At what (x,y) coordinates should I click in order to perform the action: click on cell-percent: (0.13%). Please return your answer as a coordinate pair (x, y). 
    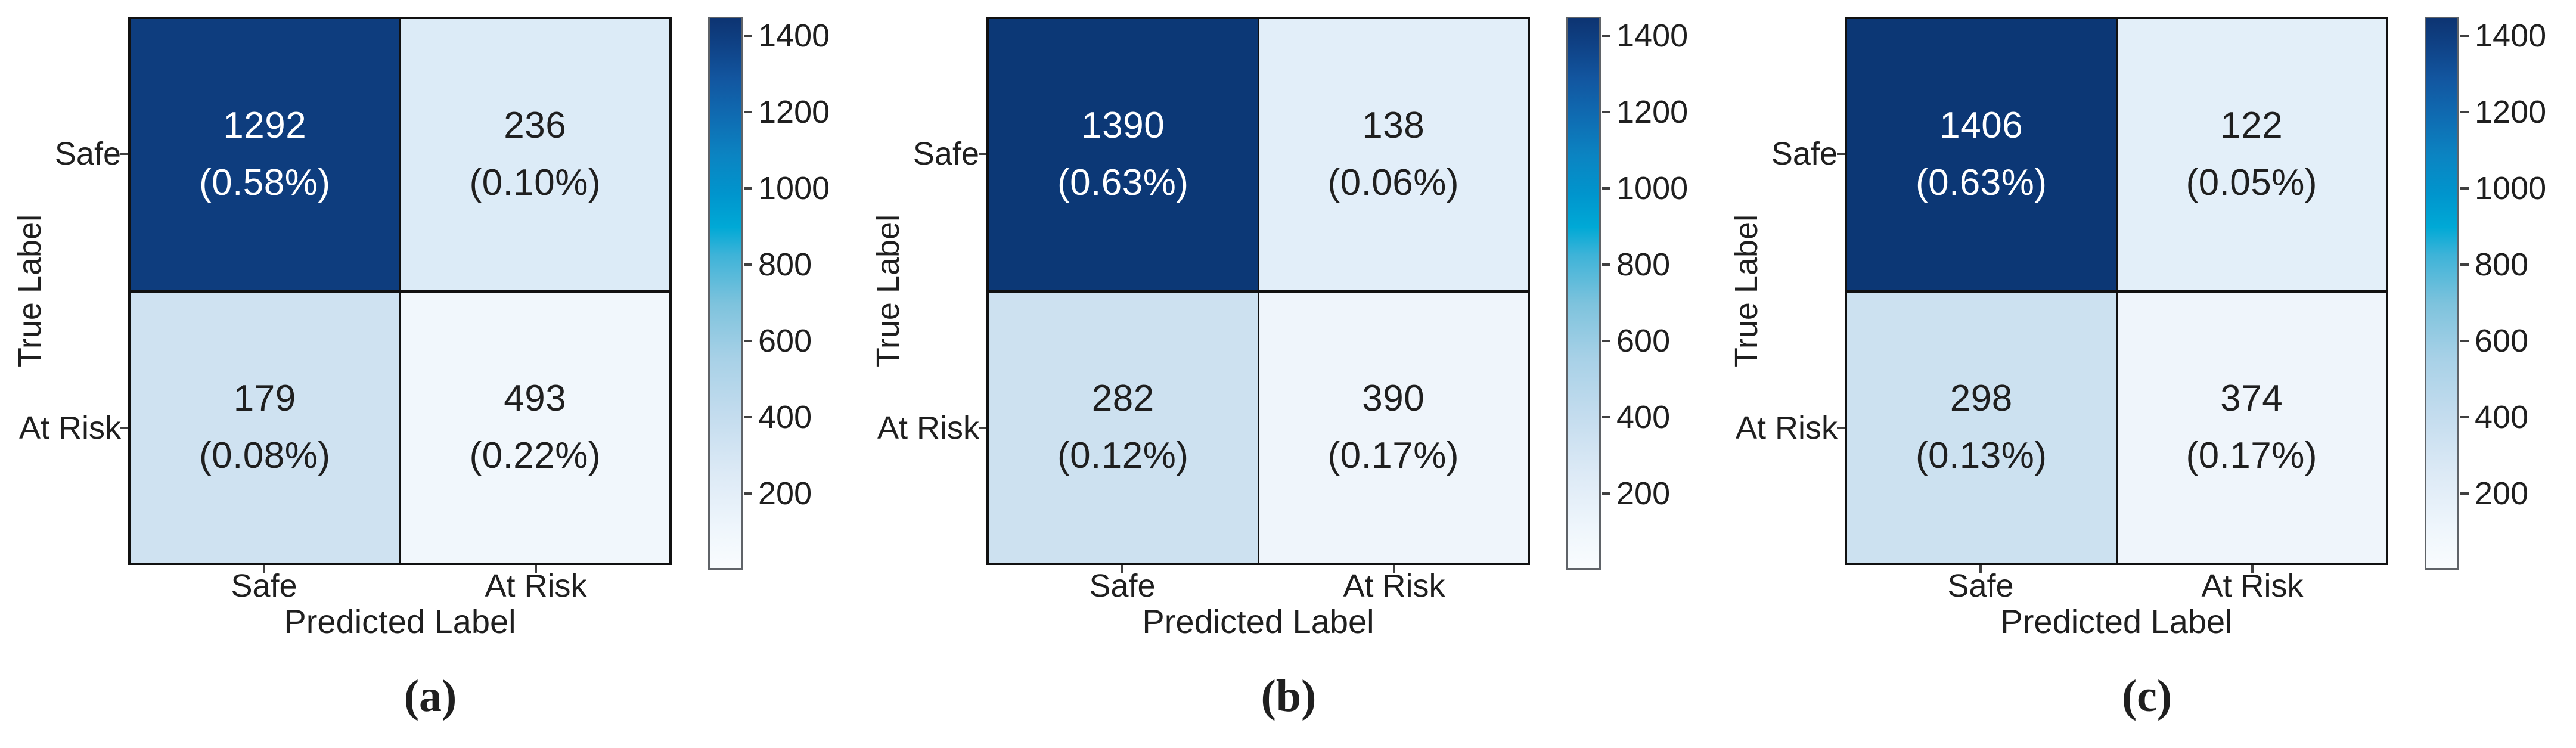
    Looking at the image, I should click on (1981, 456).